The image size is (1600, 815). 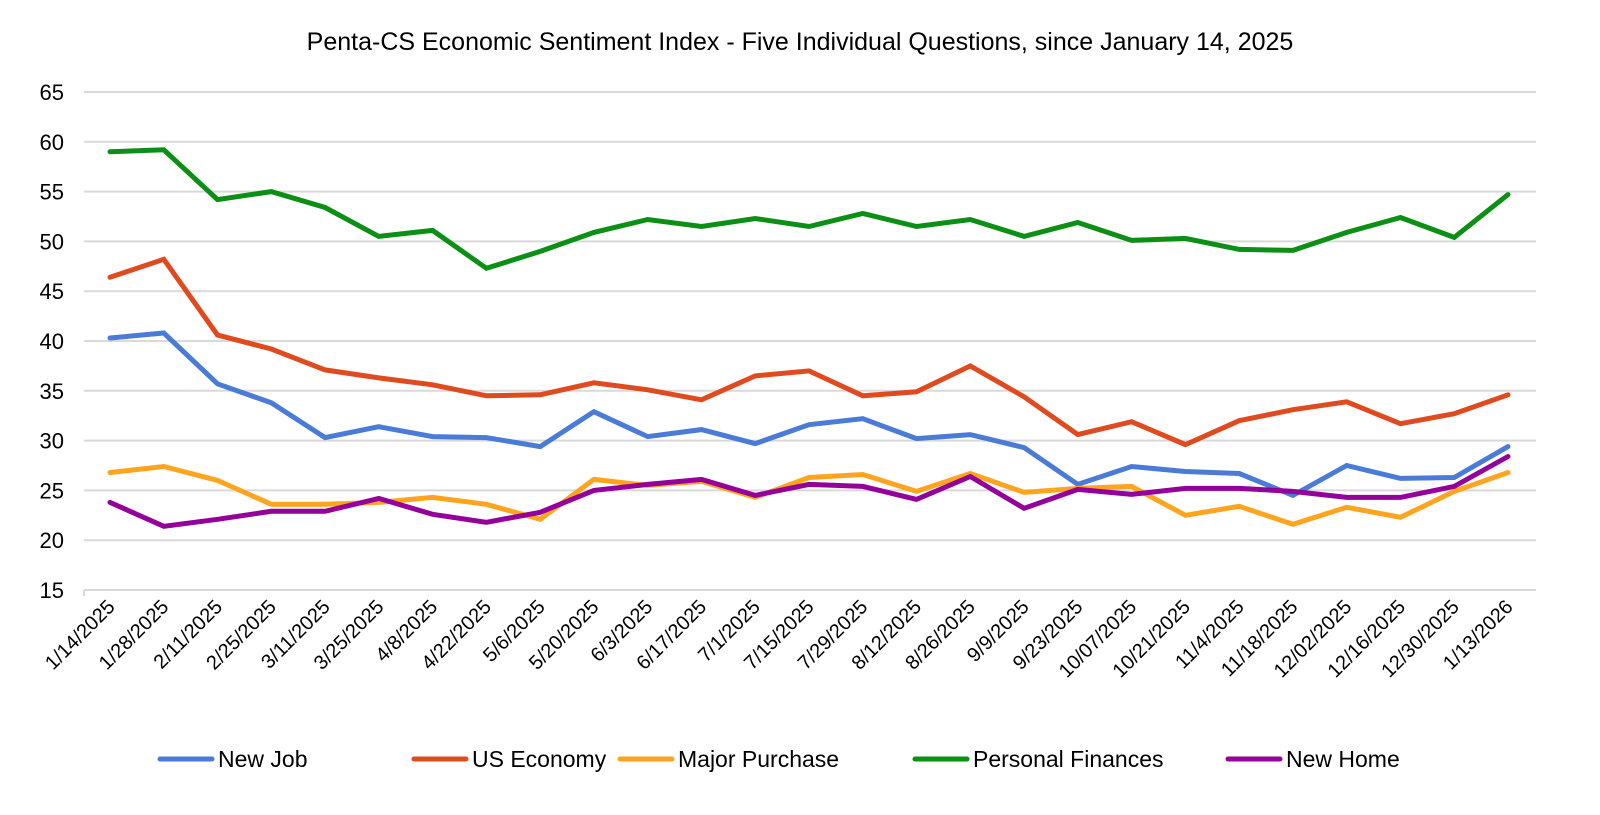 I want to click on legend-item-us-economy: US Economy, so click(x=509, y=759).